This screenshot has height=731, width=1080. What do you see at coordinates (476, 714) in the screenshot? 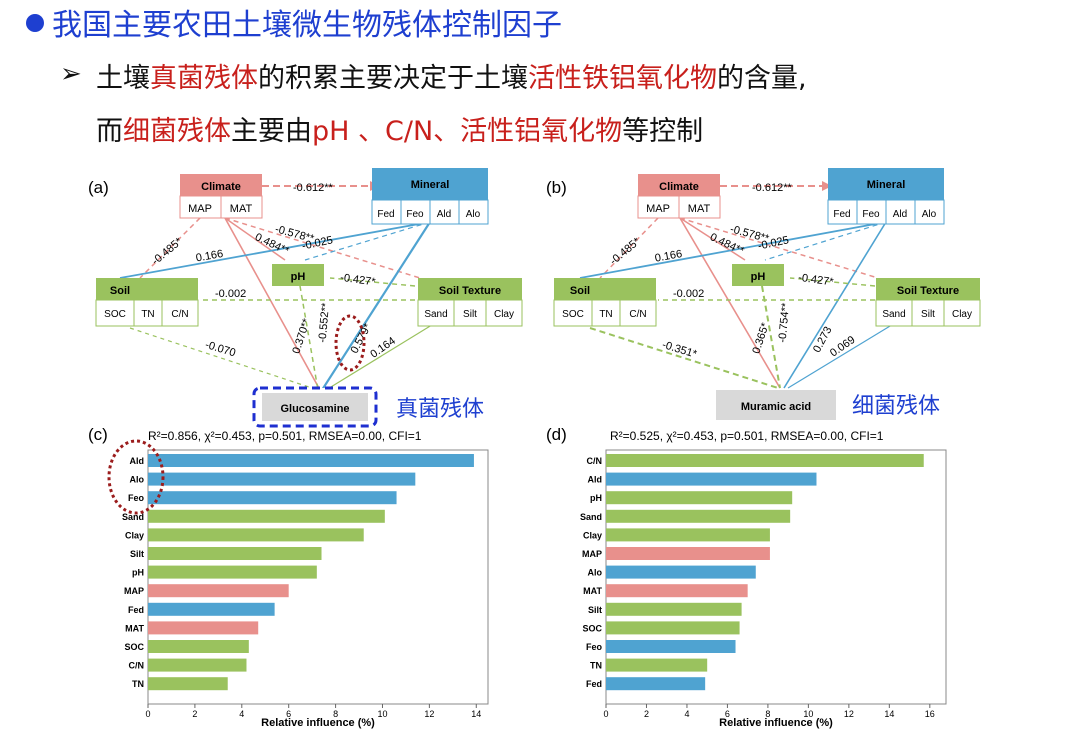
I see `tick-label: 14` at bounding box center [476, 714].